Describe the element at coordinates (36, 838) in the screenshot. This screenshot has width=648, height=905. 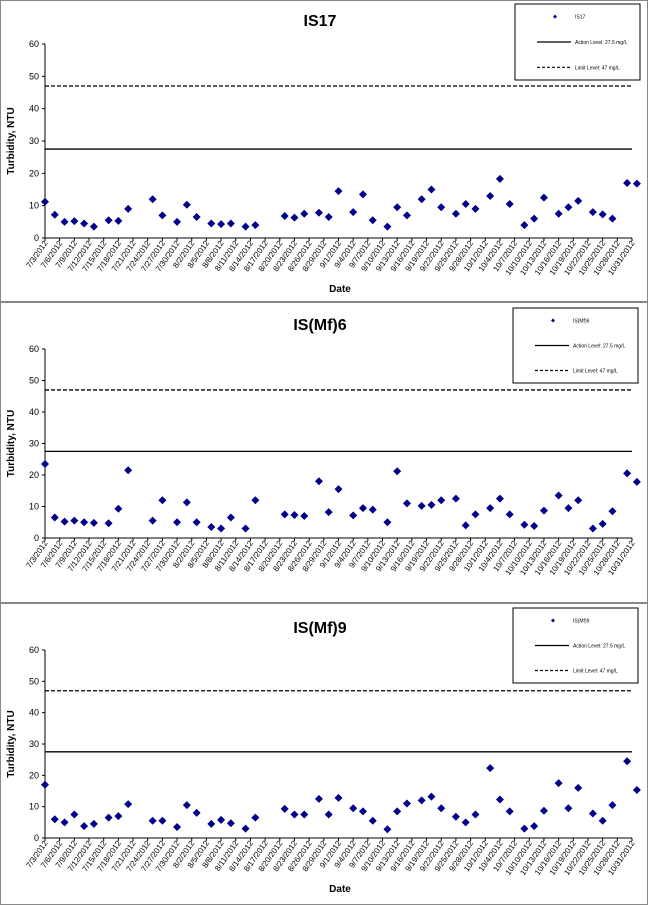
I see `y-tick-label: 0` at that location.